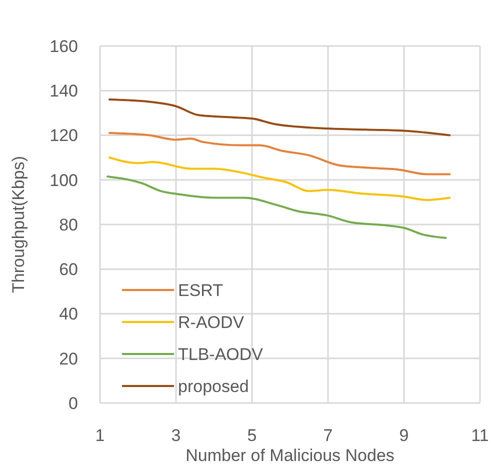 Image resolution: width=492 pixels, height=469 pixels. I want to click on legend-label: TLB-AODV, so click(221, 354).